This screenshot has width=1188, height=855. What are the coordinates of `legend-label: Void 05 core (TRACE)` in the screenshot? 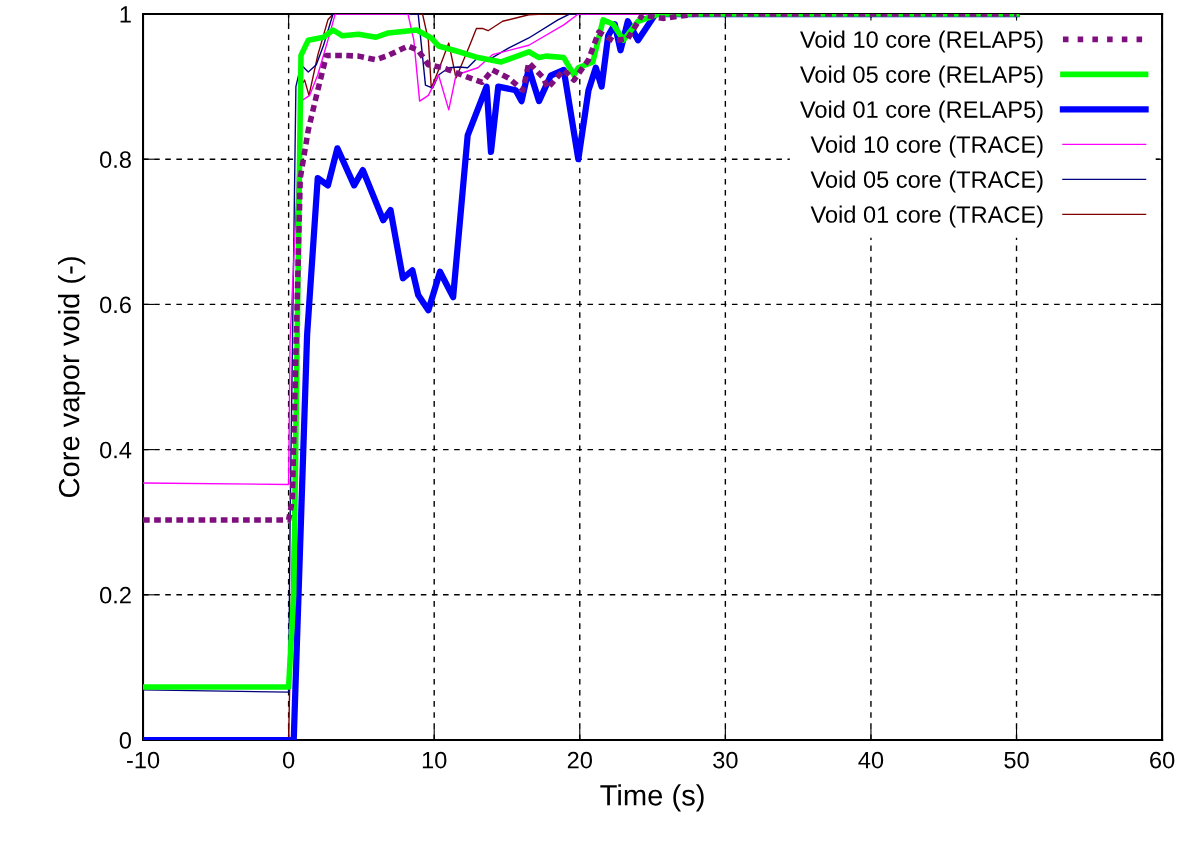 It's located at (926, 181).